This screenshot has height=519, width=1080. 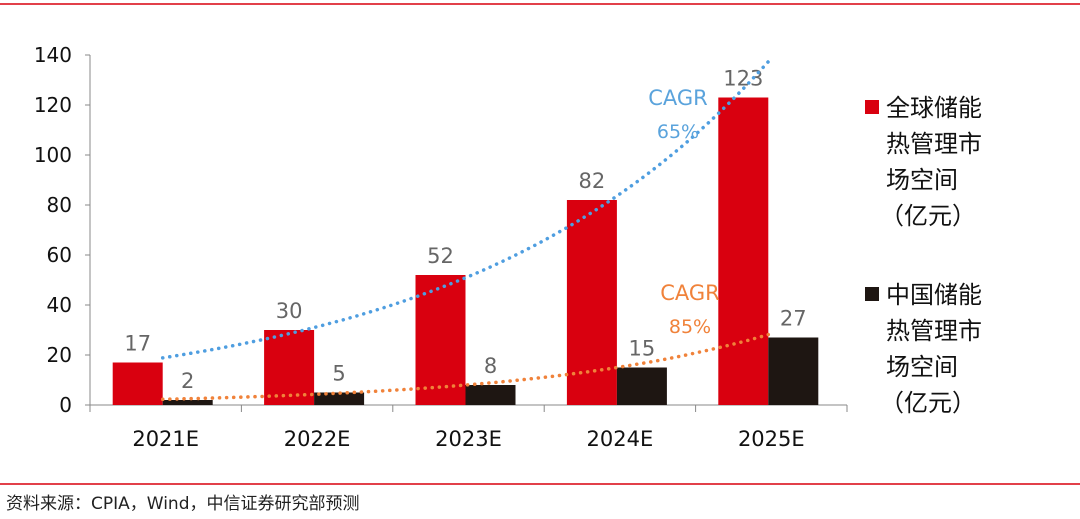 I want to click on y-tick-label: 120, so click(x=53, y=105).